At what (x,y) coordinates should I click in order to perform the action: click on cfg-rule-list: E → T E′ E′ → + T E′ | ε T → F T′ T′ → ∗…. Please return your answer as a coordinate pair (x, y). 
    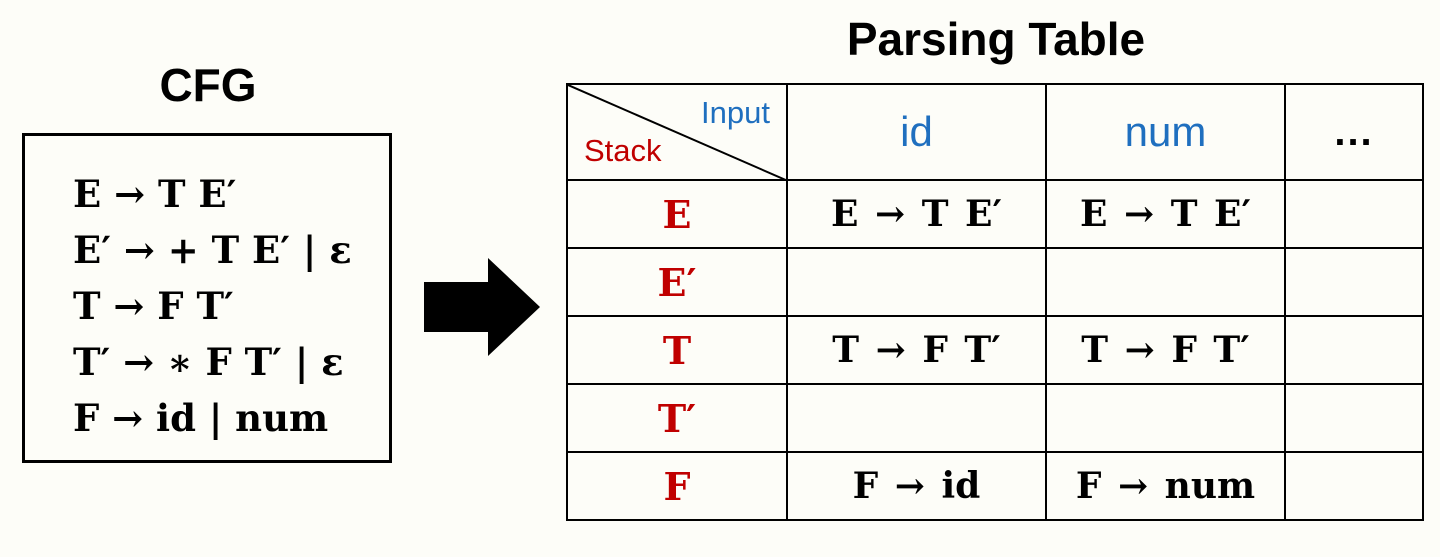
    Looking at the image, I should click on (212, 306).